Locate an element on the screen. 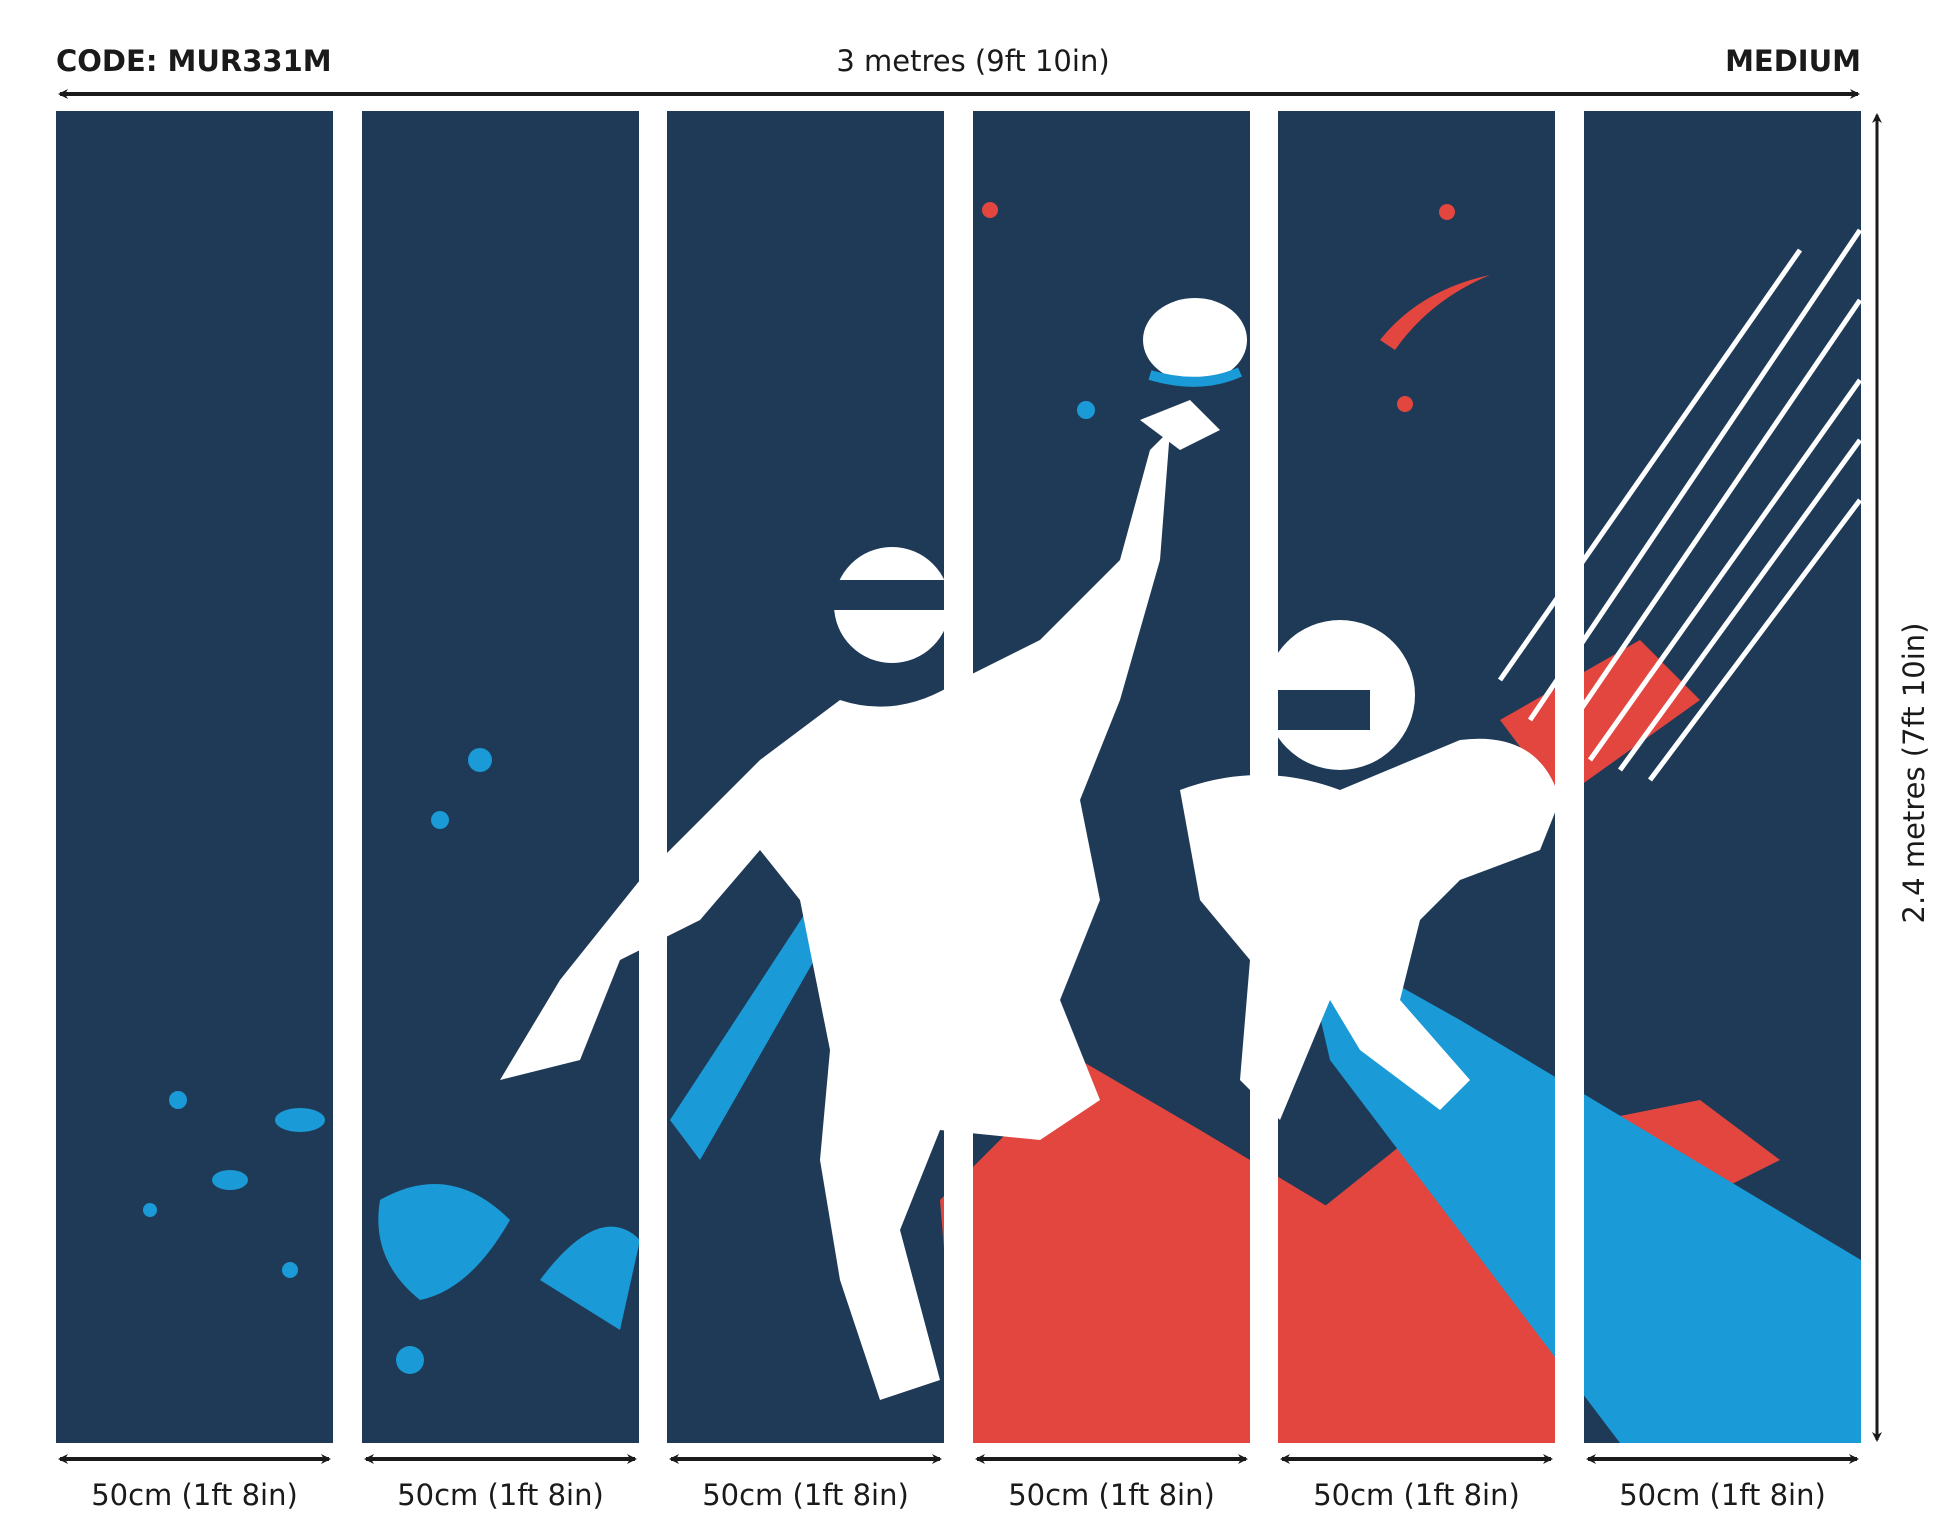 The height and width of the screenshot is (1531, 1946). product-code: CODE: MUR331M is located at coordinates (194, 61).